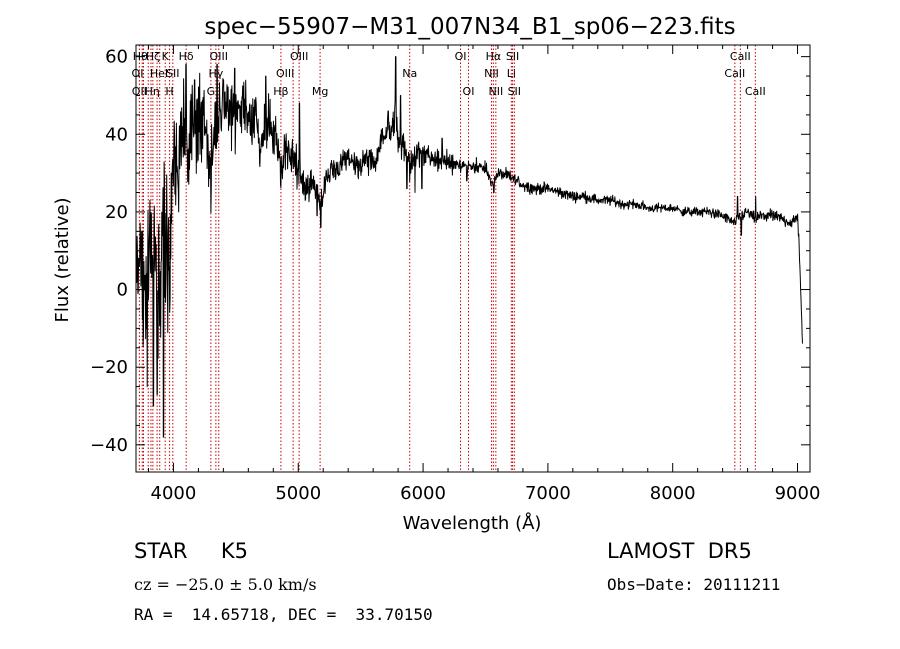  Describe the element at coordinates (109, 367) in the screenshot. I see `y-tick-label: −20` at that location.